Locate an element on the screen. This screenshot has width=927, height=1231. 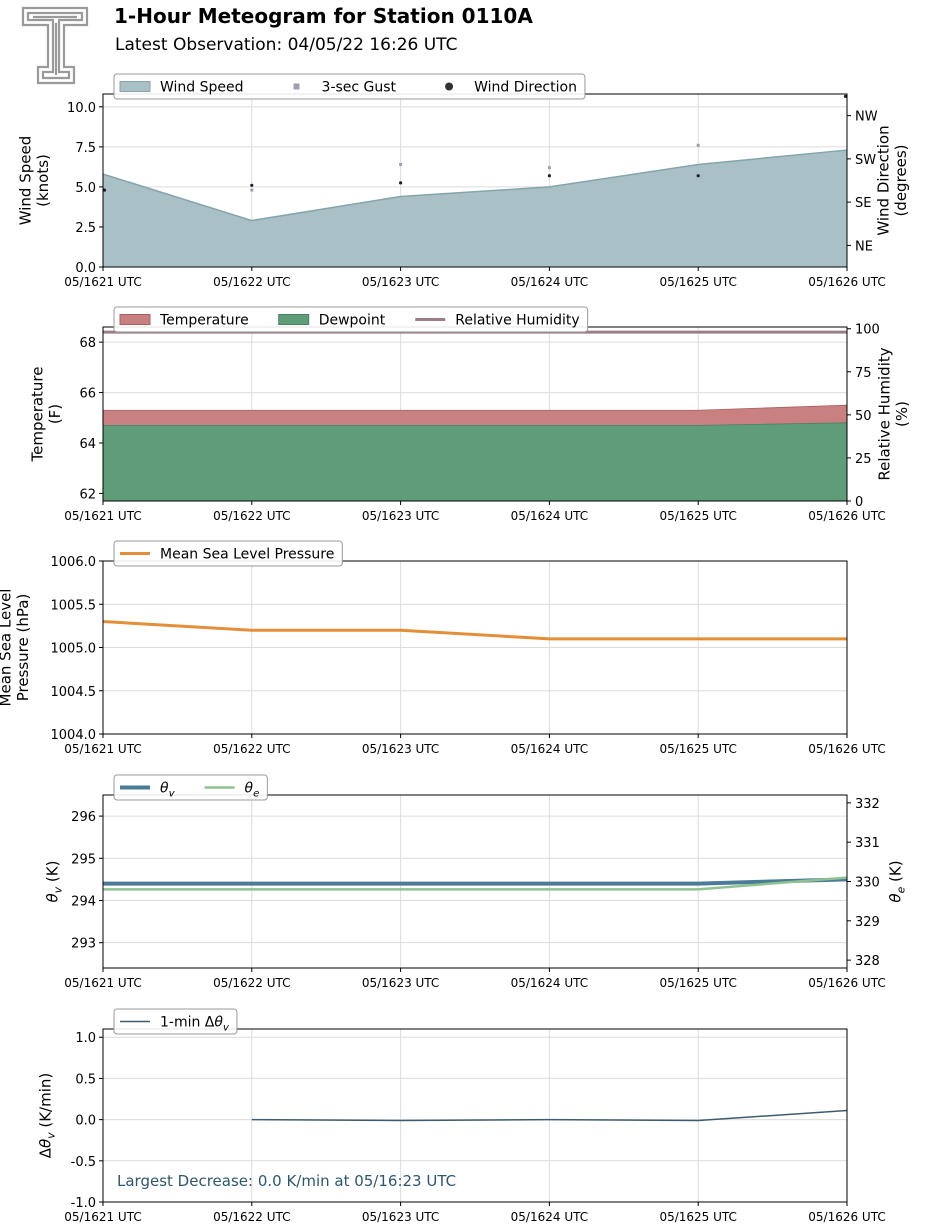
legend: 1-min Δθv is located at coordinates (175, 1021).